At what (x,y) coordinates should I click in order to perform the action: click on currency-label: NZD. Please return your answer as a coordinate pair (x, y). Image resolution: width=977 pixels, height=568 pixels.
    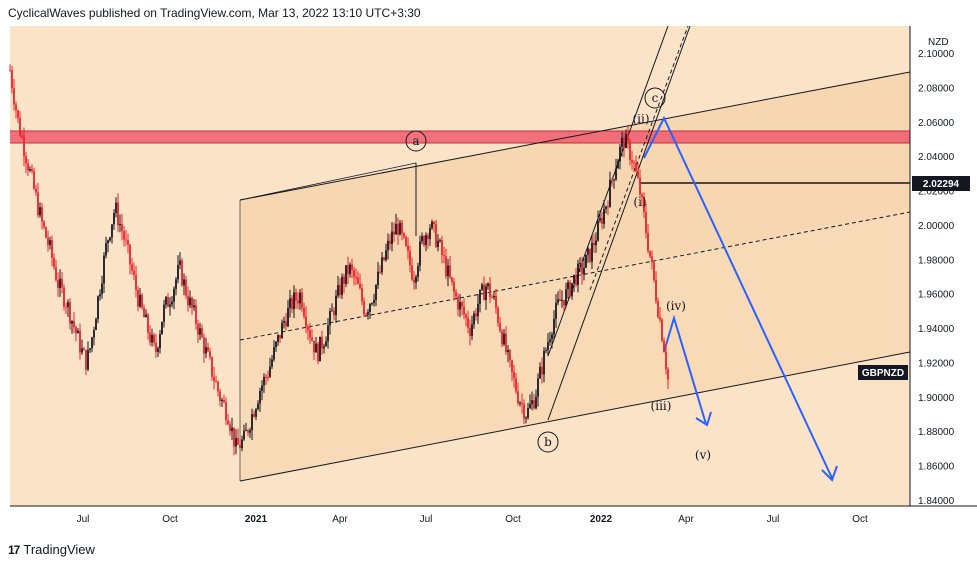
    Looking at the image, I should click on (938, 42).